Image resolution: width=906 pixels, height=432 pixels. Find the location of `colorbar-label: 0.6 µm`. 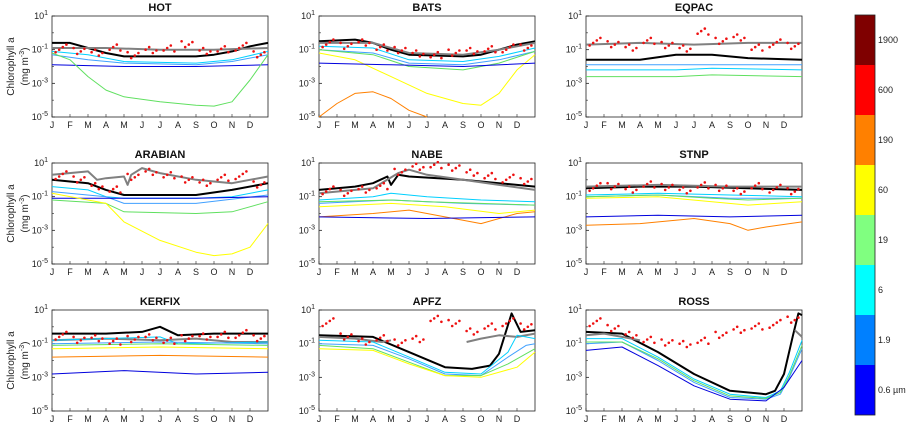

colorbar-label: 0.6 µm is located at coordinates (892, 390).